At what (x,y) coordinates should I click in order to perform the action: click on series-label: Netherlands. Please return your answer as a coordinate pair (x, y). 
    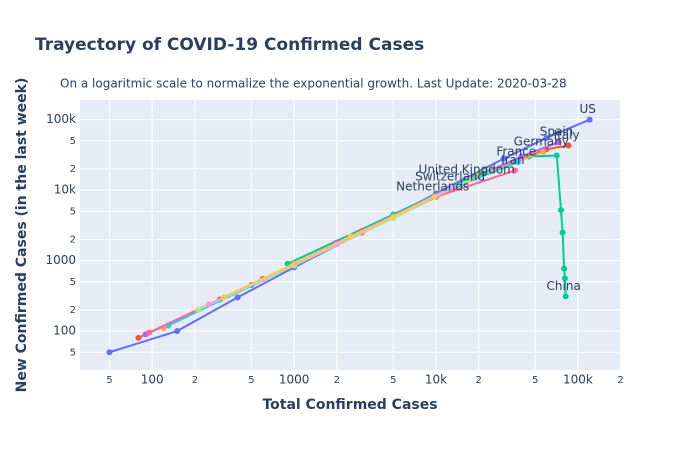
    Looking at the image, I should click on (432, 186).